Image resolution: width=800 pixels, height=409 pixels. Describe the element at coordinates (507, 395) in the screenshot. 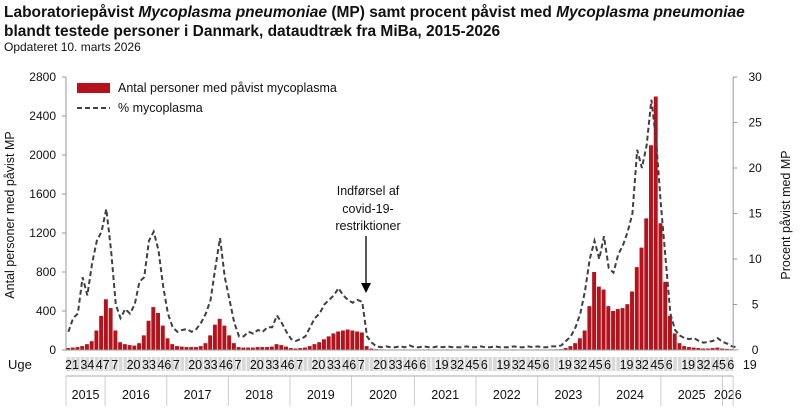

I see `year-label: 2022` at that location.